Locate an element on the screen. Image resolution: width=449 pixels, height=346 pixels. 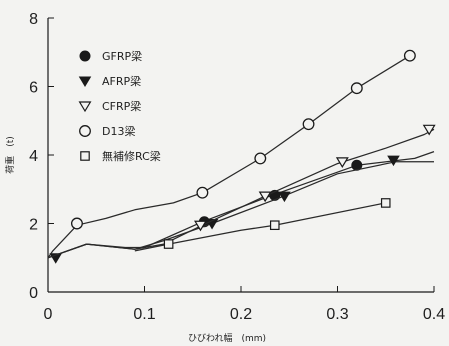
x-tick-label: 0.1 is located at coordinates (144, 314).